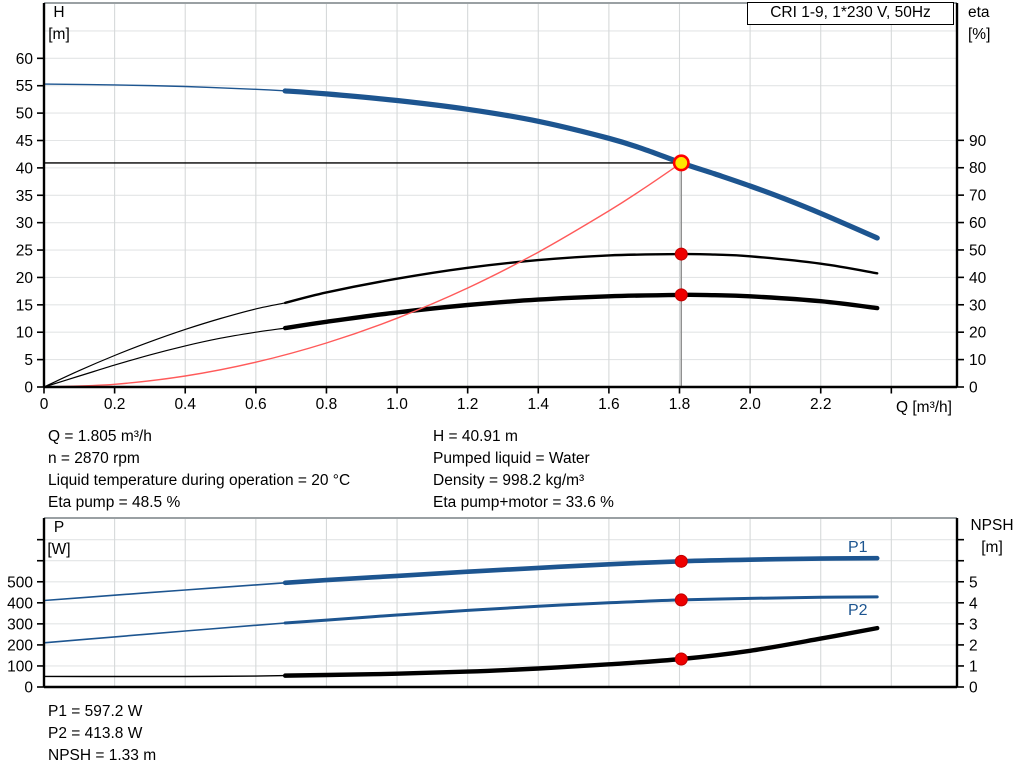 This screenshot has height=781, width=1024. Describe the element at coordinates (978, 223) in the screenshot. I see `y-right-tick-label: 60` at that location.